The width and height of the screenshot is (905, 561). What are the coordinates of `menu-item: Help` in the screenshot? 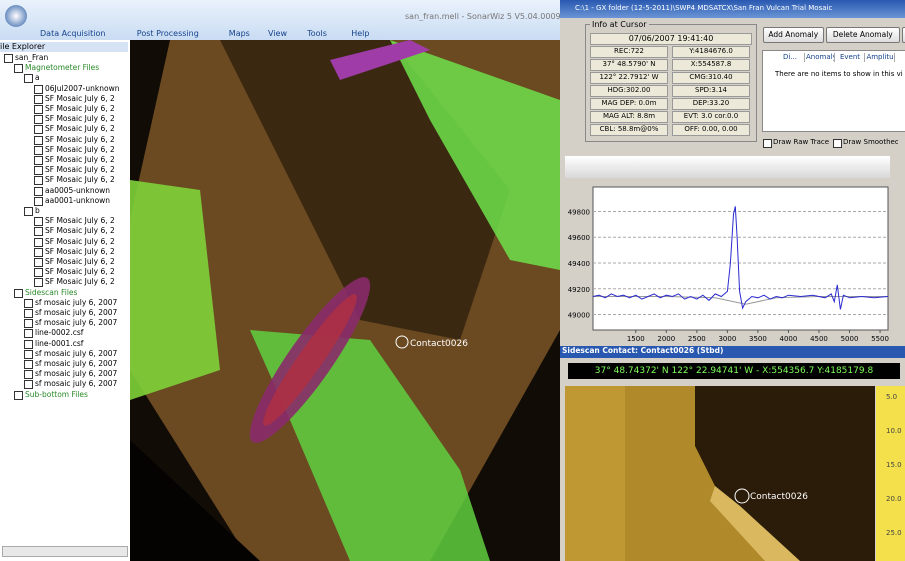 It's located at (360, 33).